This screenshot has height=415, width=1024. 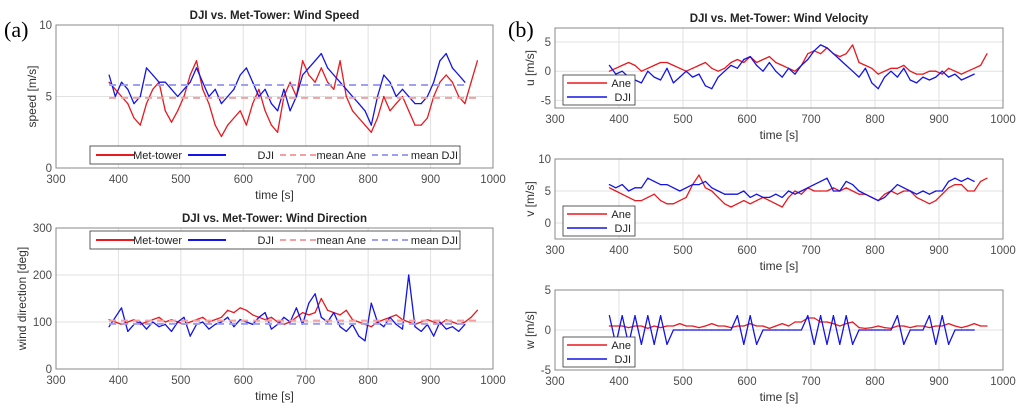 I want to click on legend-label: mean Ane, so click(x=341, y=241).